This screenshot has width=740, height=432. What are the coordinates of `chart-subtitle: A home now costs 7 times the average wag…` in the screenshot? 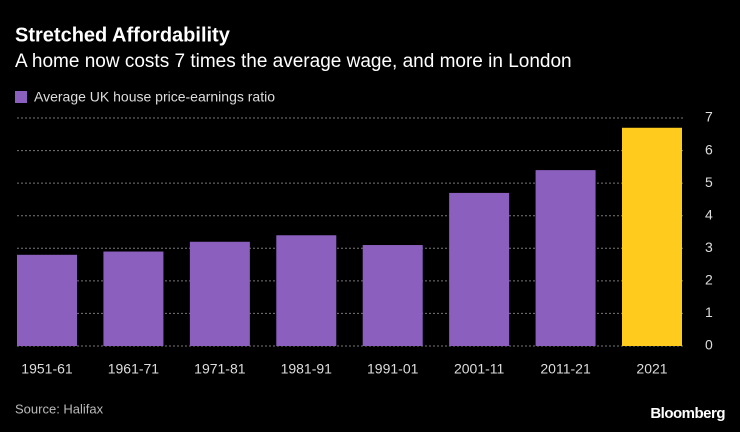 It's located at (293, 61).